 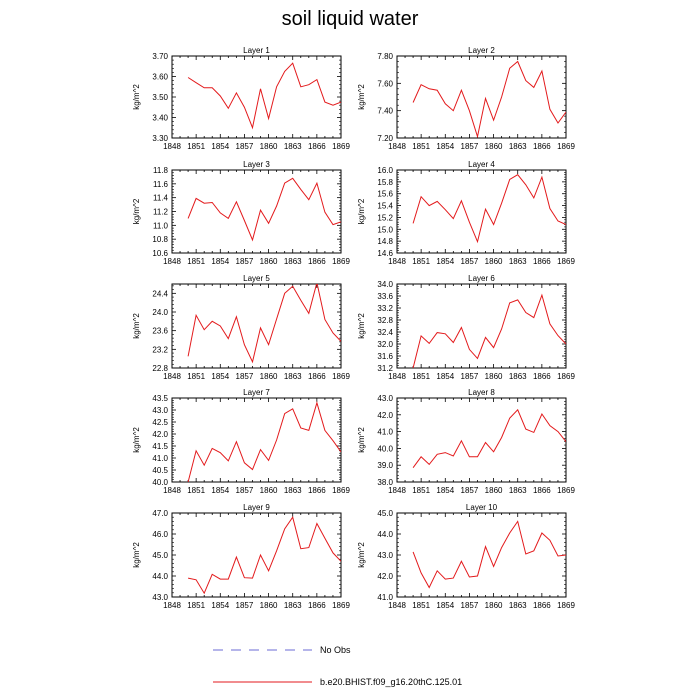 I want to click on y-tick-label: 3.70, so click(x=160, y=56).